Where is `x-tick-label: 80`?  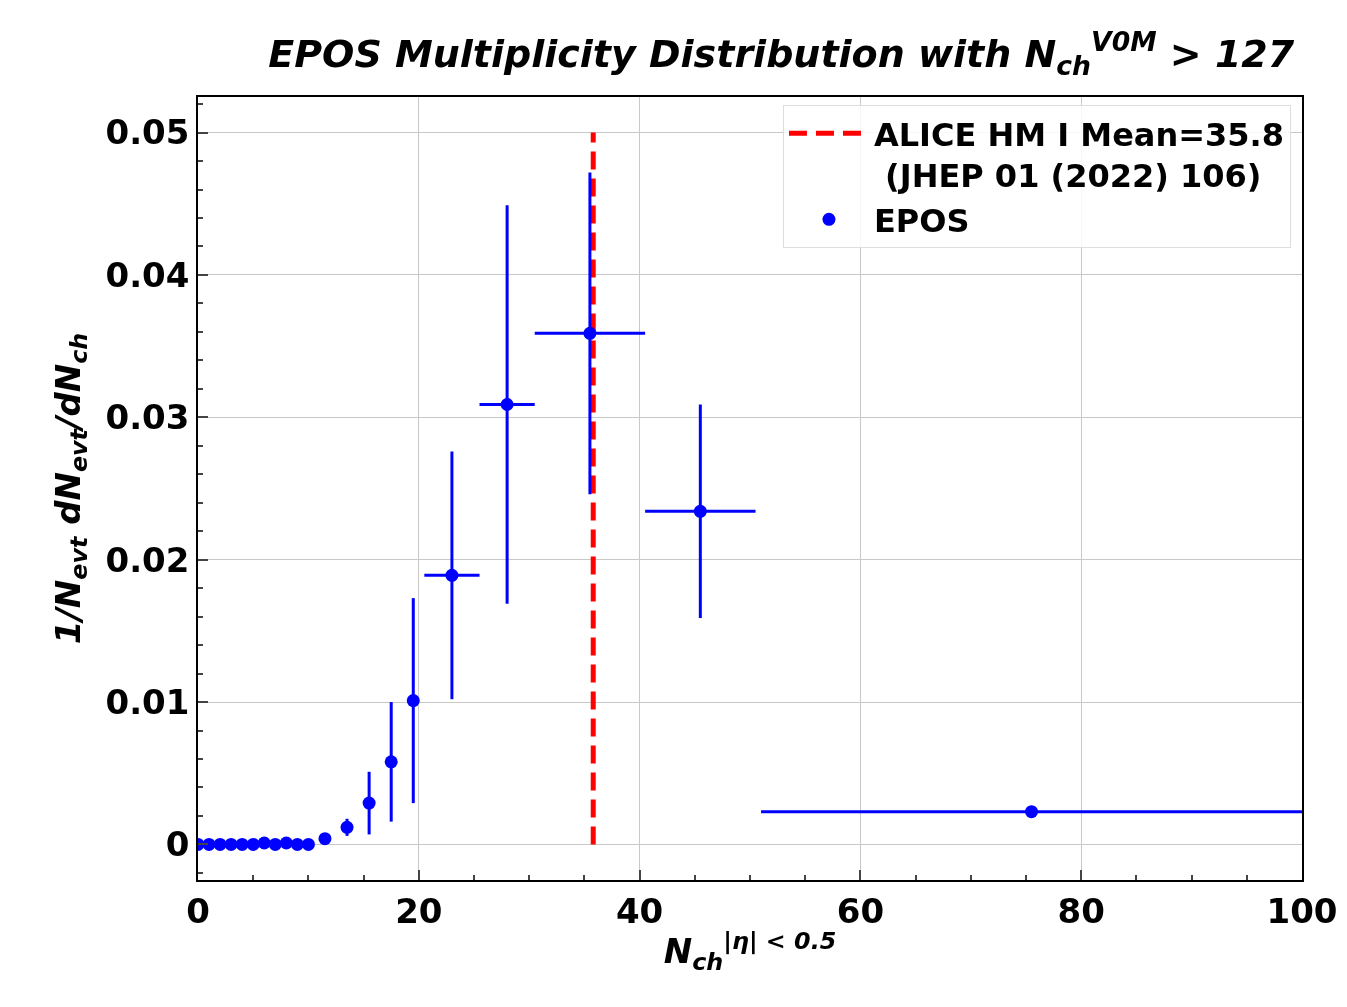
x-tick-label: 80 is located at coordinates (1081, 910).